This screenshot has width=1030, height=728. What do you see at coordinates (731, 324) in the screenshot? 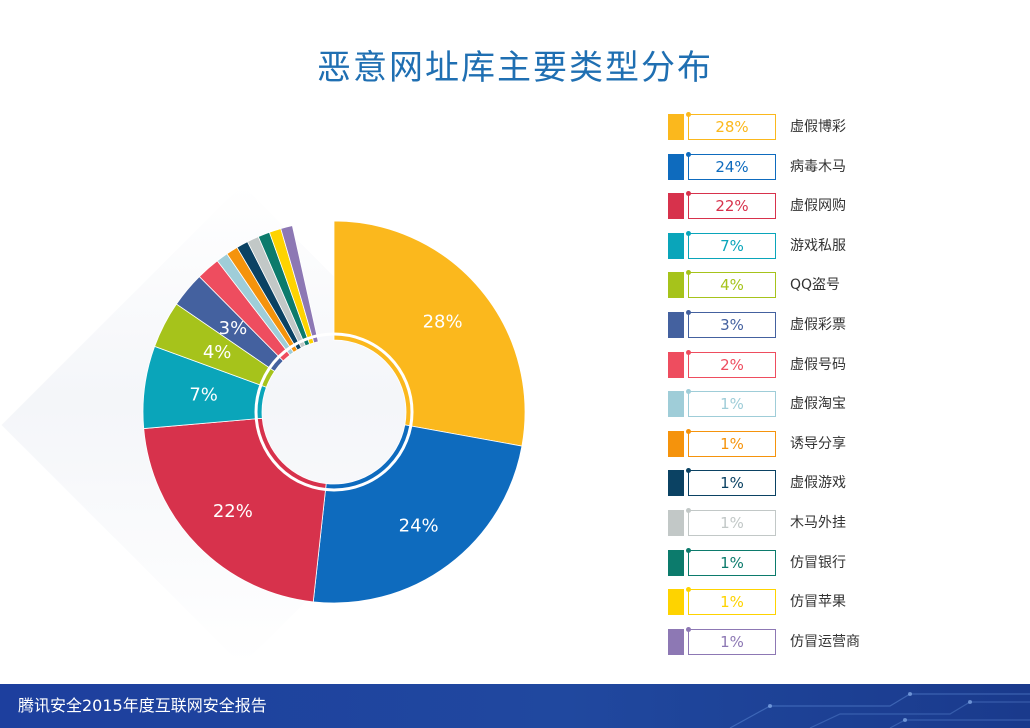
I see `legend-value: 3%` at bounding box center [731, 324].